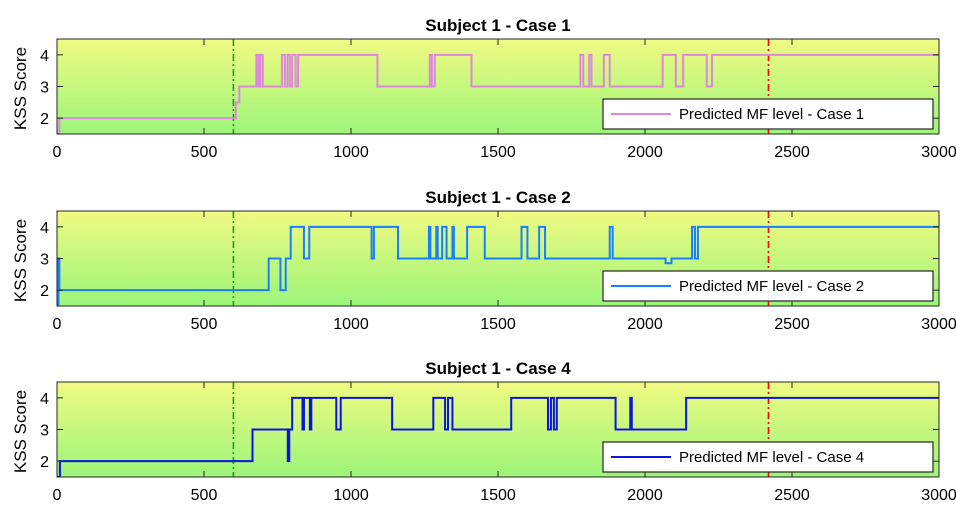 The image size is (956, 510). I want to click on chart-title: Subject 1 - Case 1, so click(498, 25).